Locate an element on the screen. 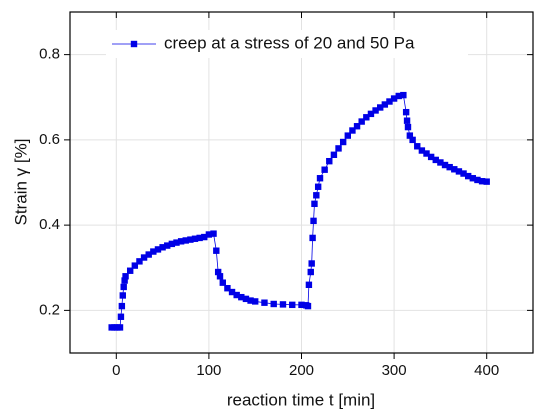 The image size is (550, 417). x-tick-label: 400 is located at coordinates (486, 370).